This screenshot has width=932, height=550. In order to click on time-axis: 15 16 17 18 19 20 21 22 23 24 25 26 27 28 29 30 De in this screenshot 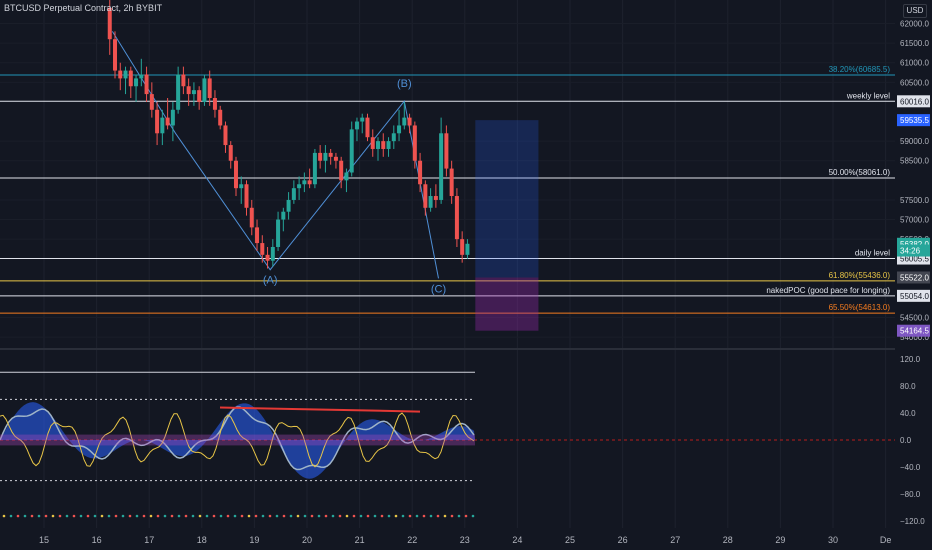, I will do `click(465, 540)`.